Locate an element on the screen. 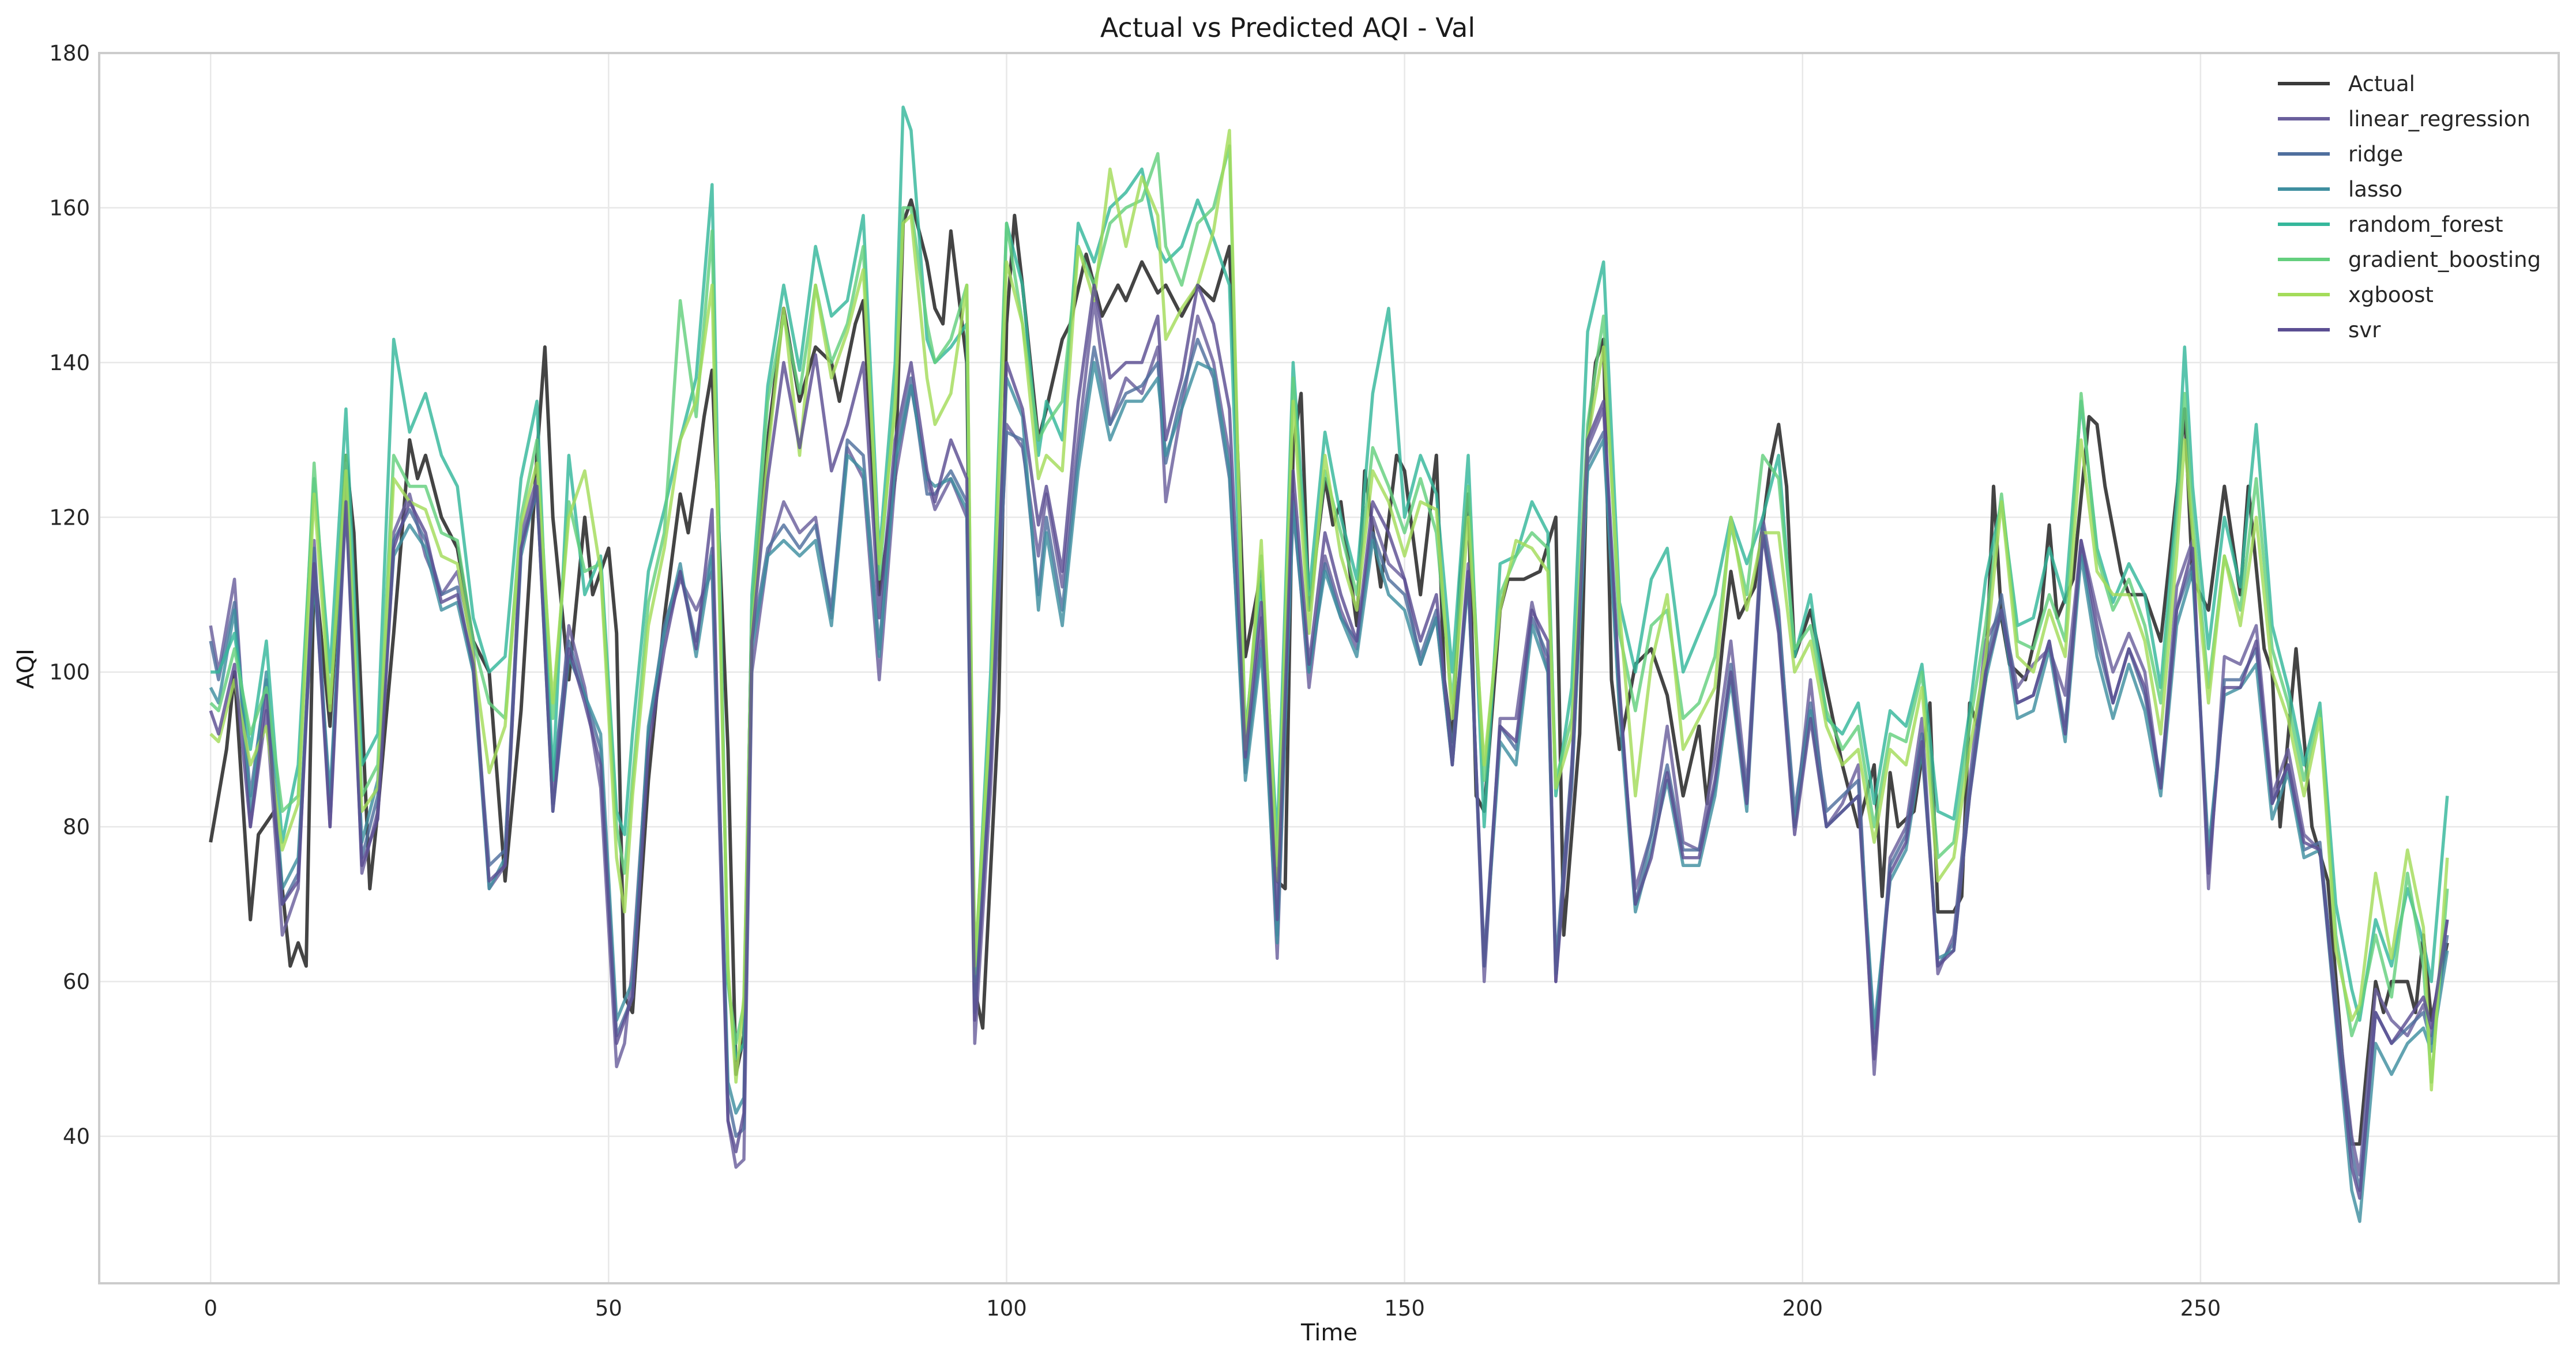 The image size is (2576, 1364). legend-label: Actual is located at coordinates (2381, 83).